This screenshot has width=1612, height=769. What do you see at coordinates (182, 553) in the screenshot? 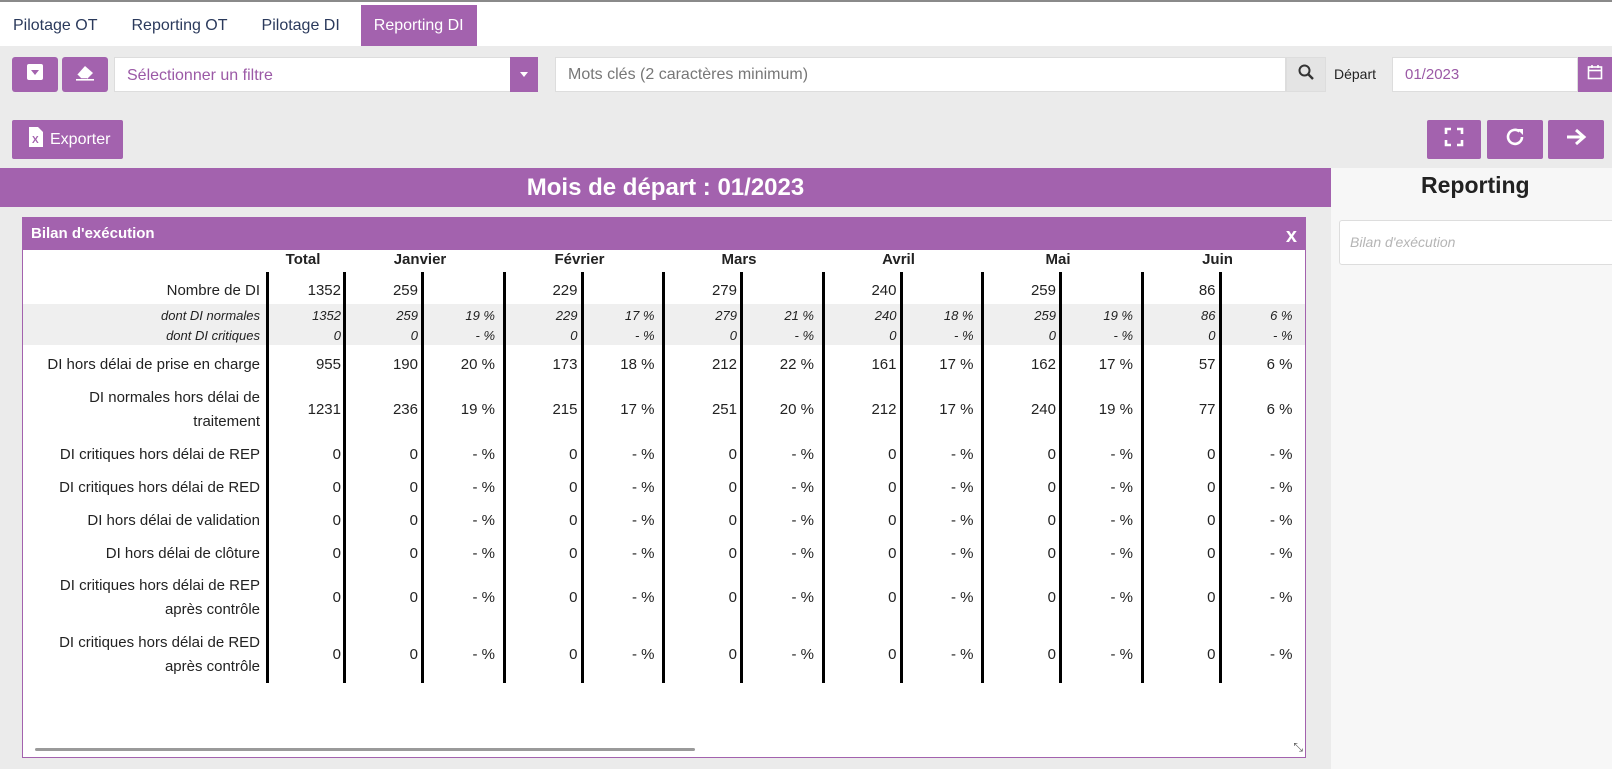
I see `row-label: DI hors délai de clôture` at bounding box center [182, 553].